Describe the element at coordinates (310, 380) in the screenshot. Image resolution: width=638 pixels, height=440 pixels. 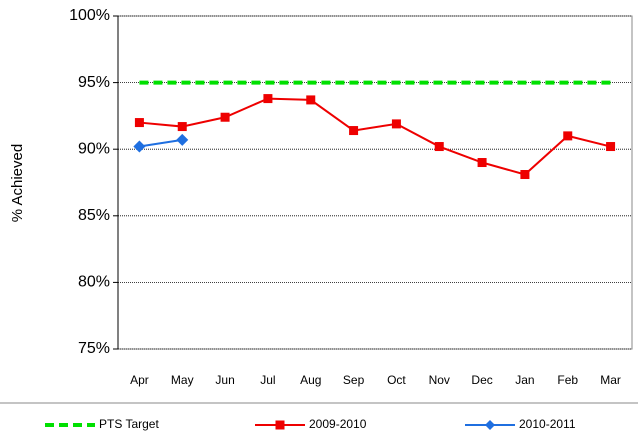
I see `x-tick-label: Aug` at that location.